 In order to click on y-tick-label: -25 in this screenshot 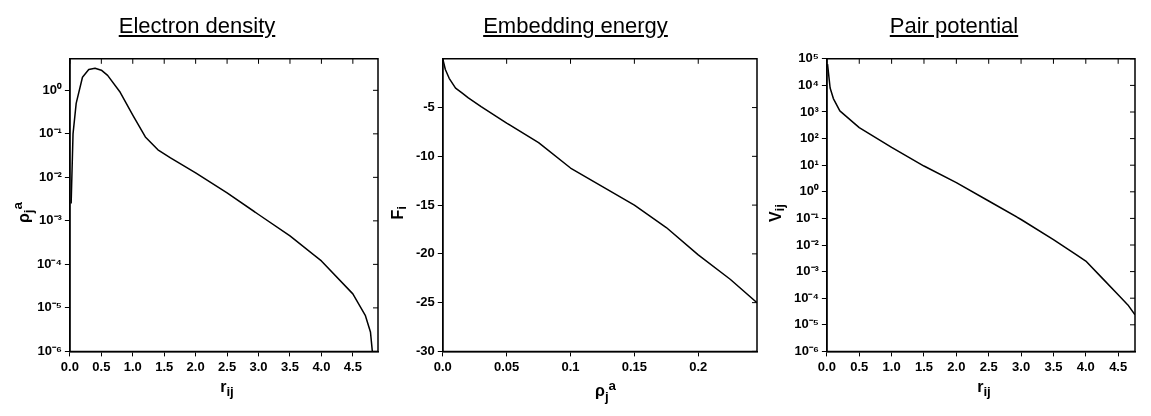, I will do `click(425, 302)`.